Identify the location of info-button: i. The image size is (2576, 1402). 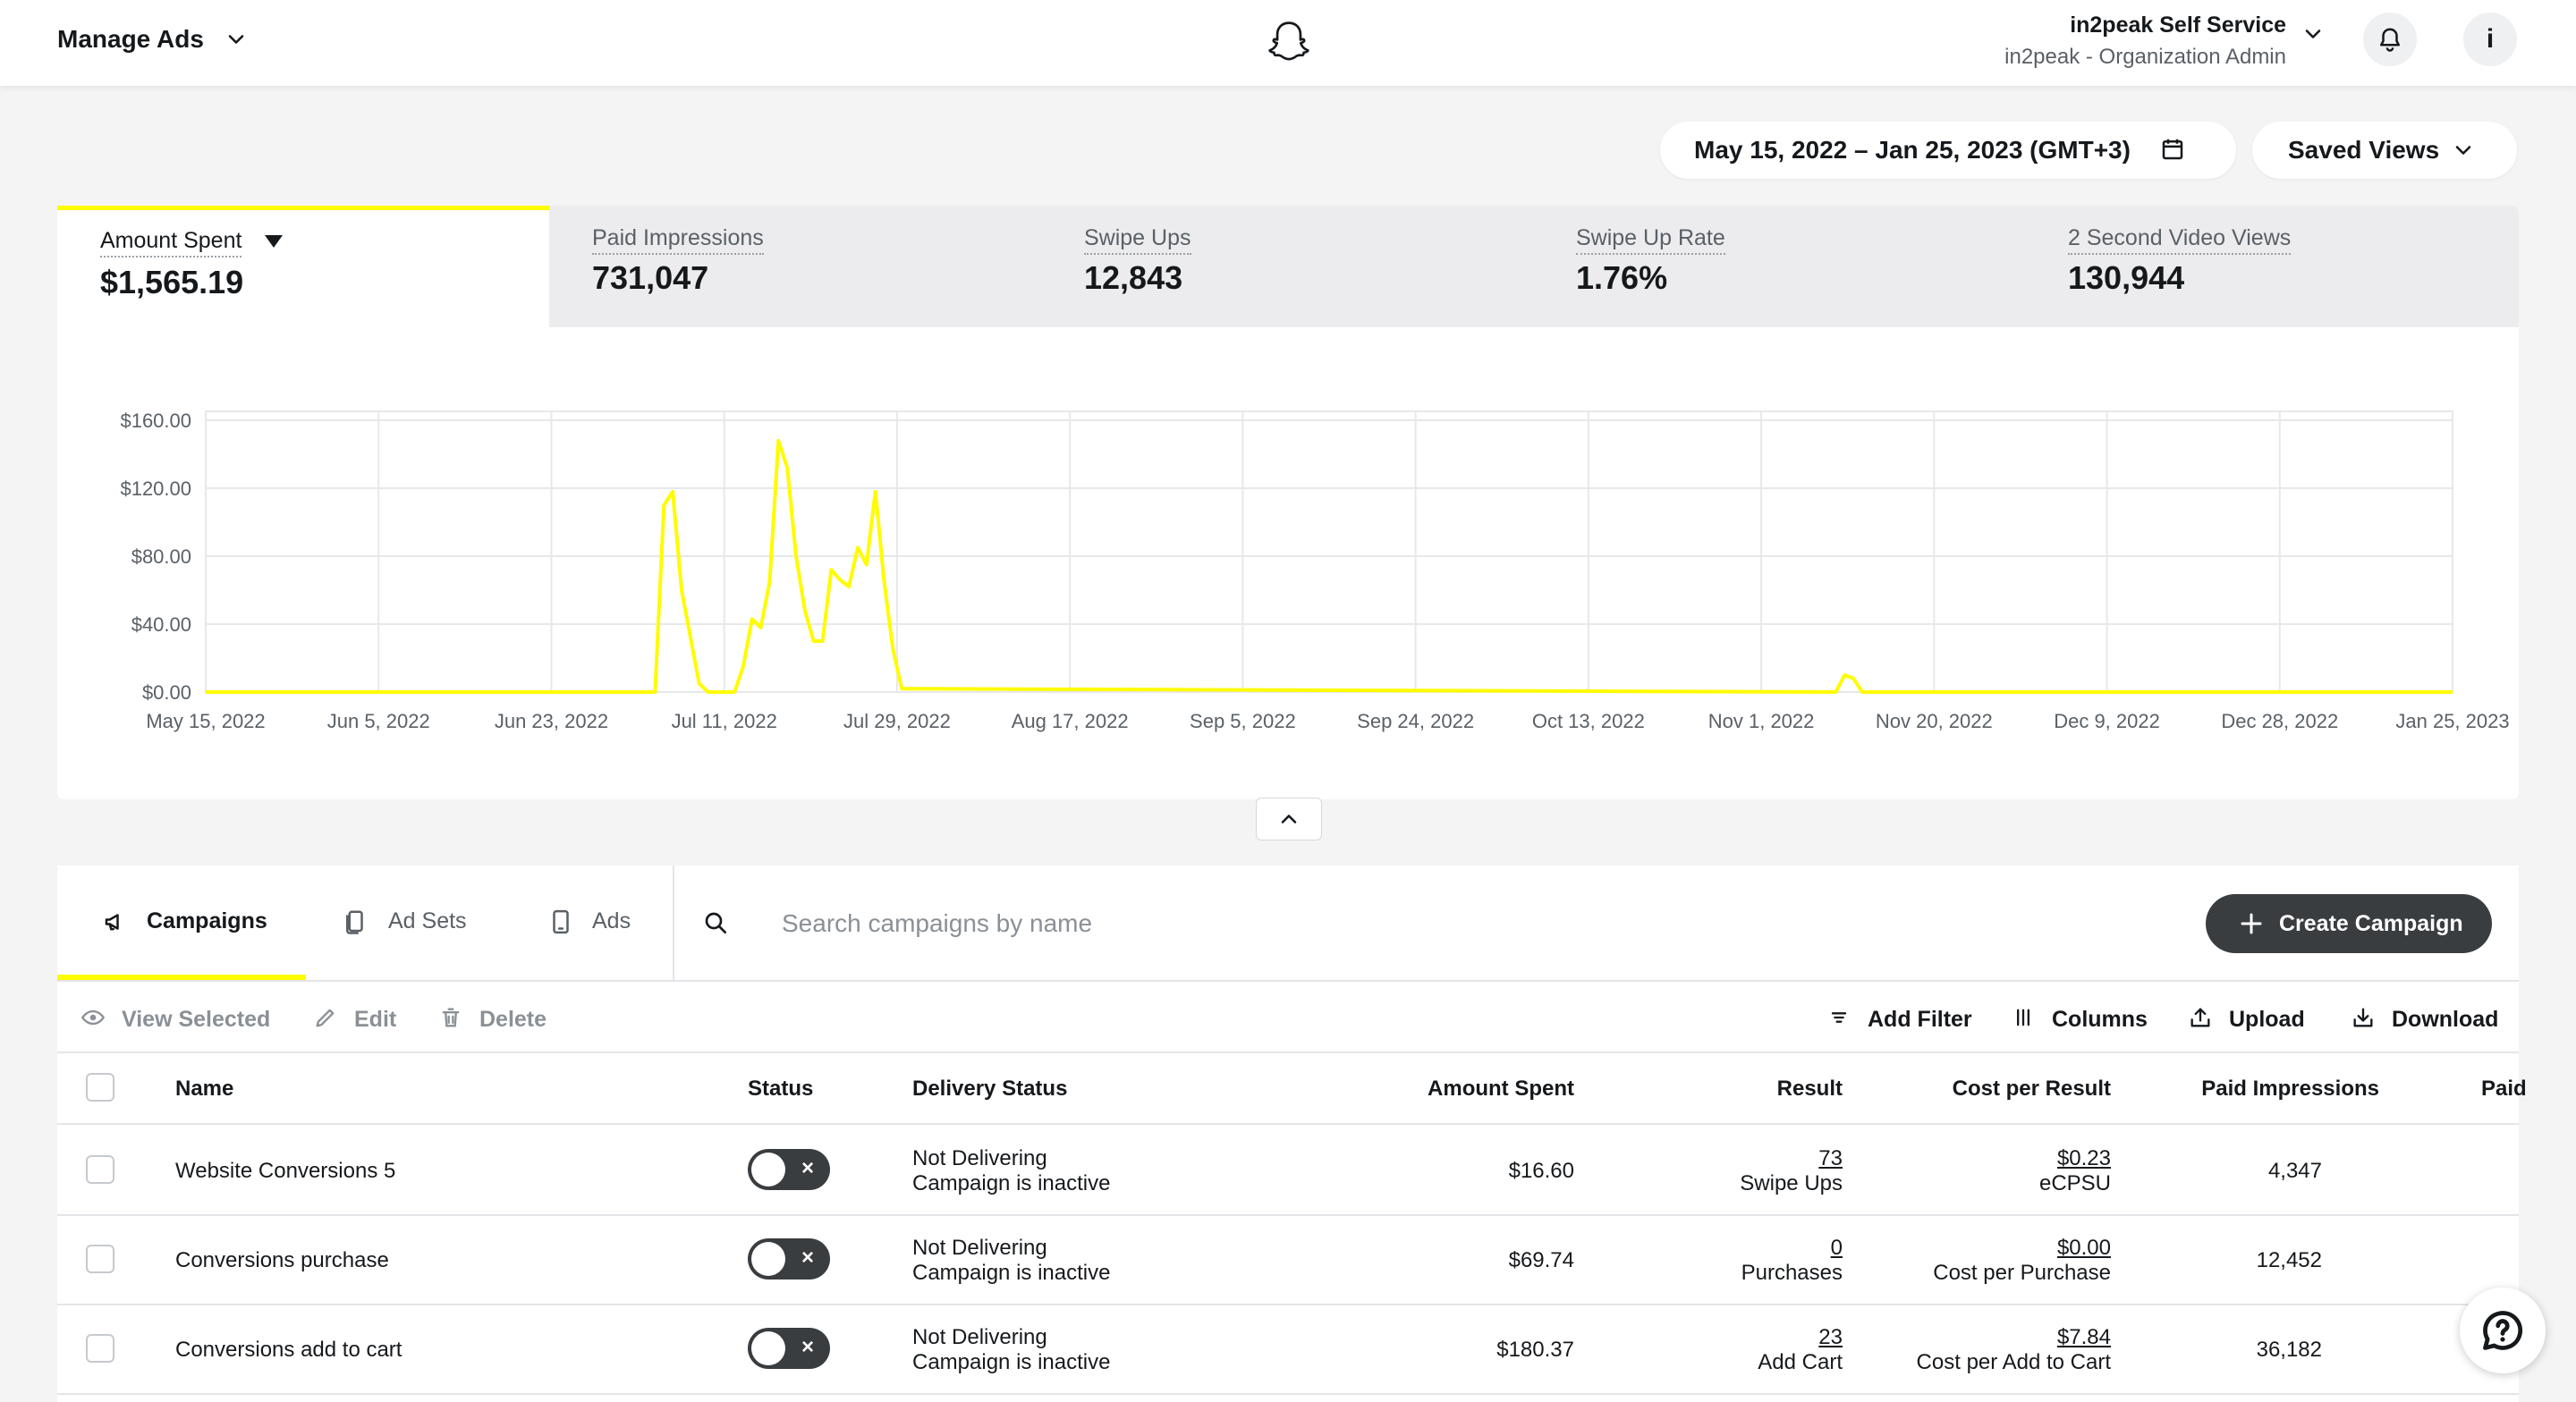
(2490, 39).